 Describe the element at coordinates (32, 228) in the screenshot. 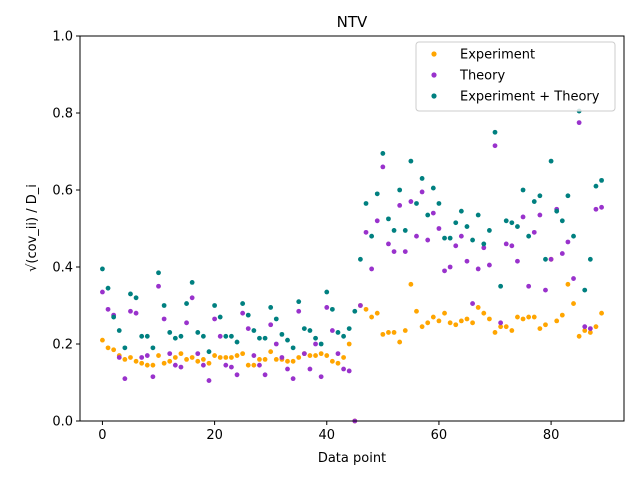

I see `y-axis-label-text: √(cov_ii) / D_i` at that location.